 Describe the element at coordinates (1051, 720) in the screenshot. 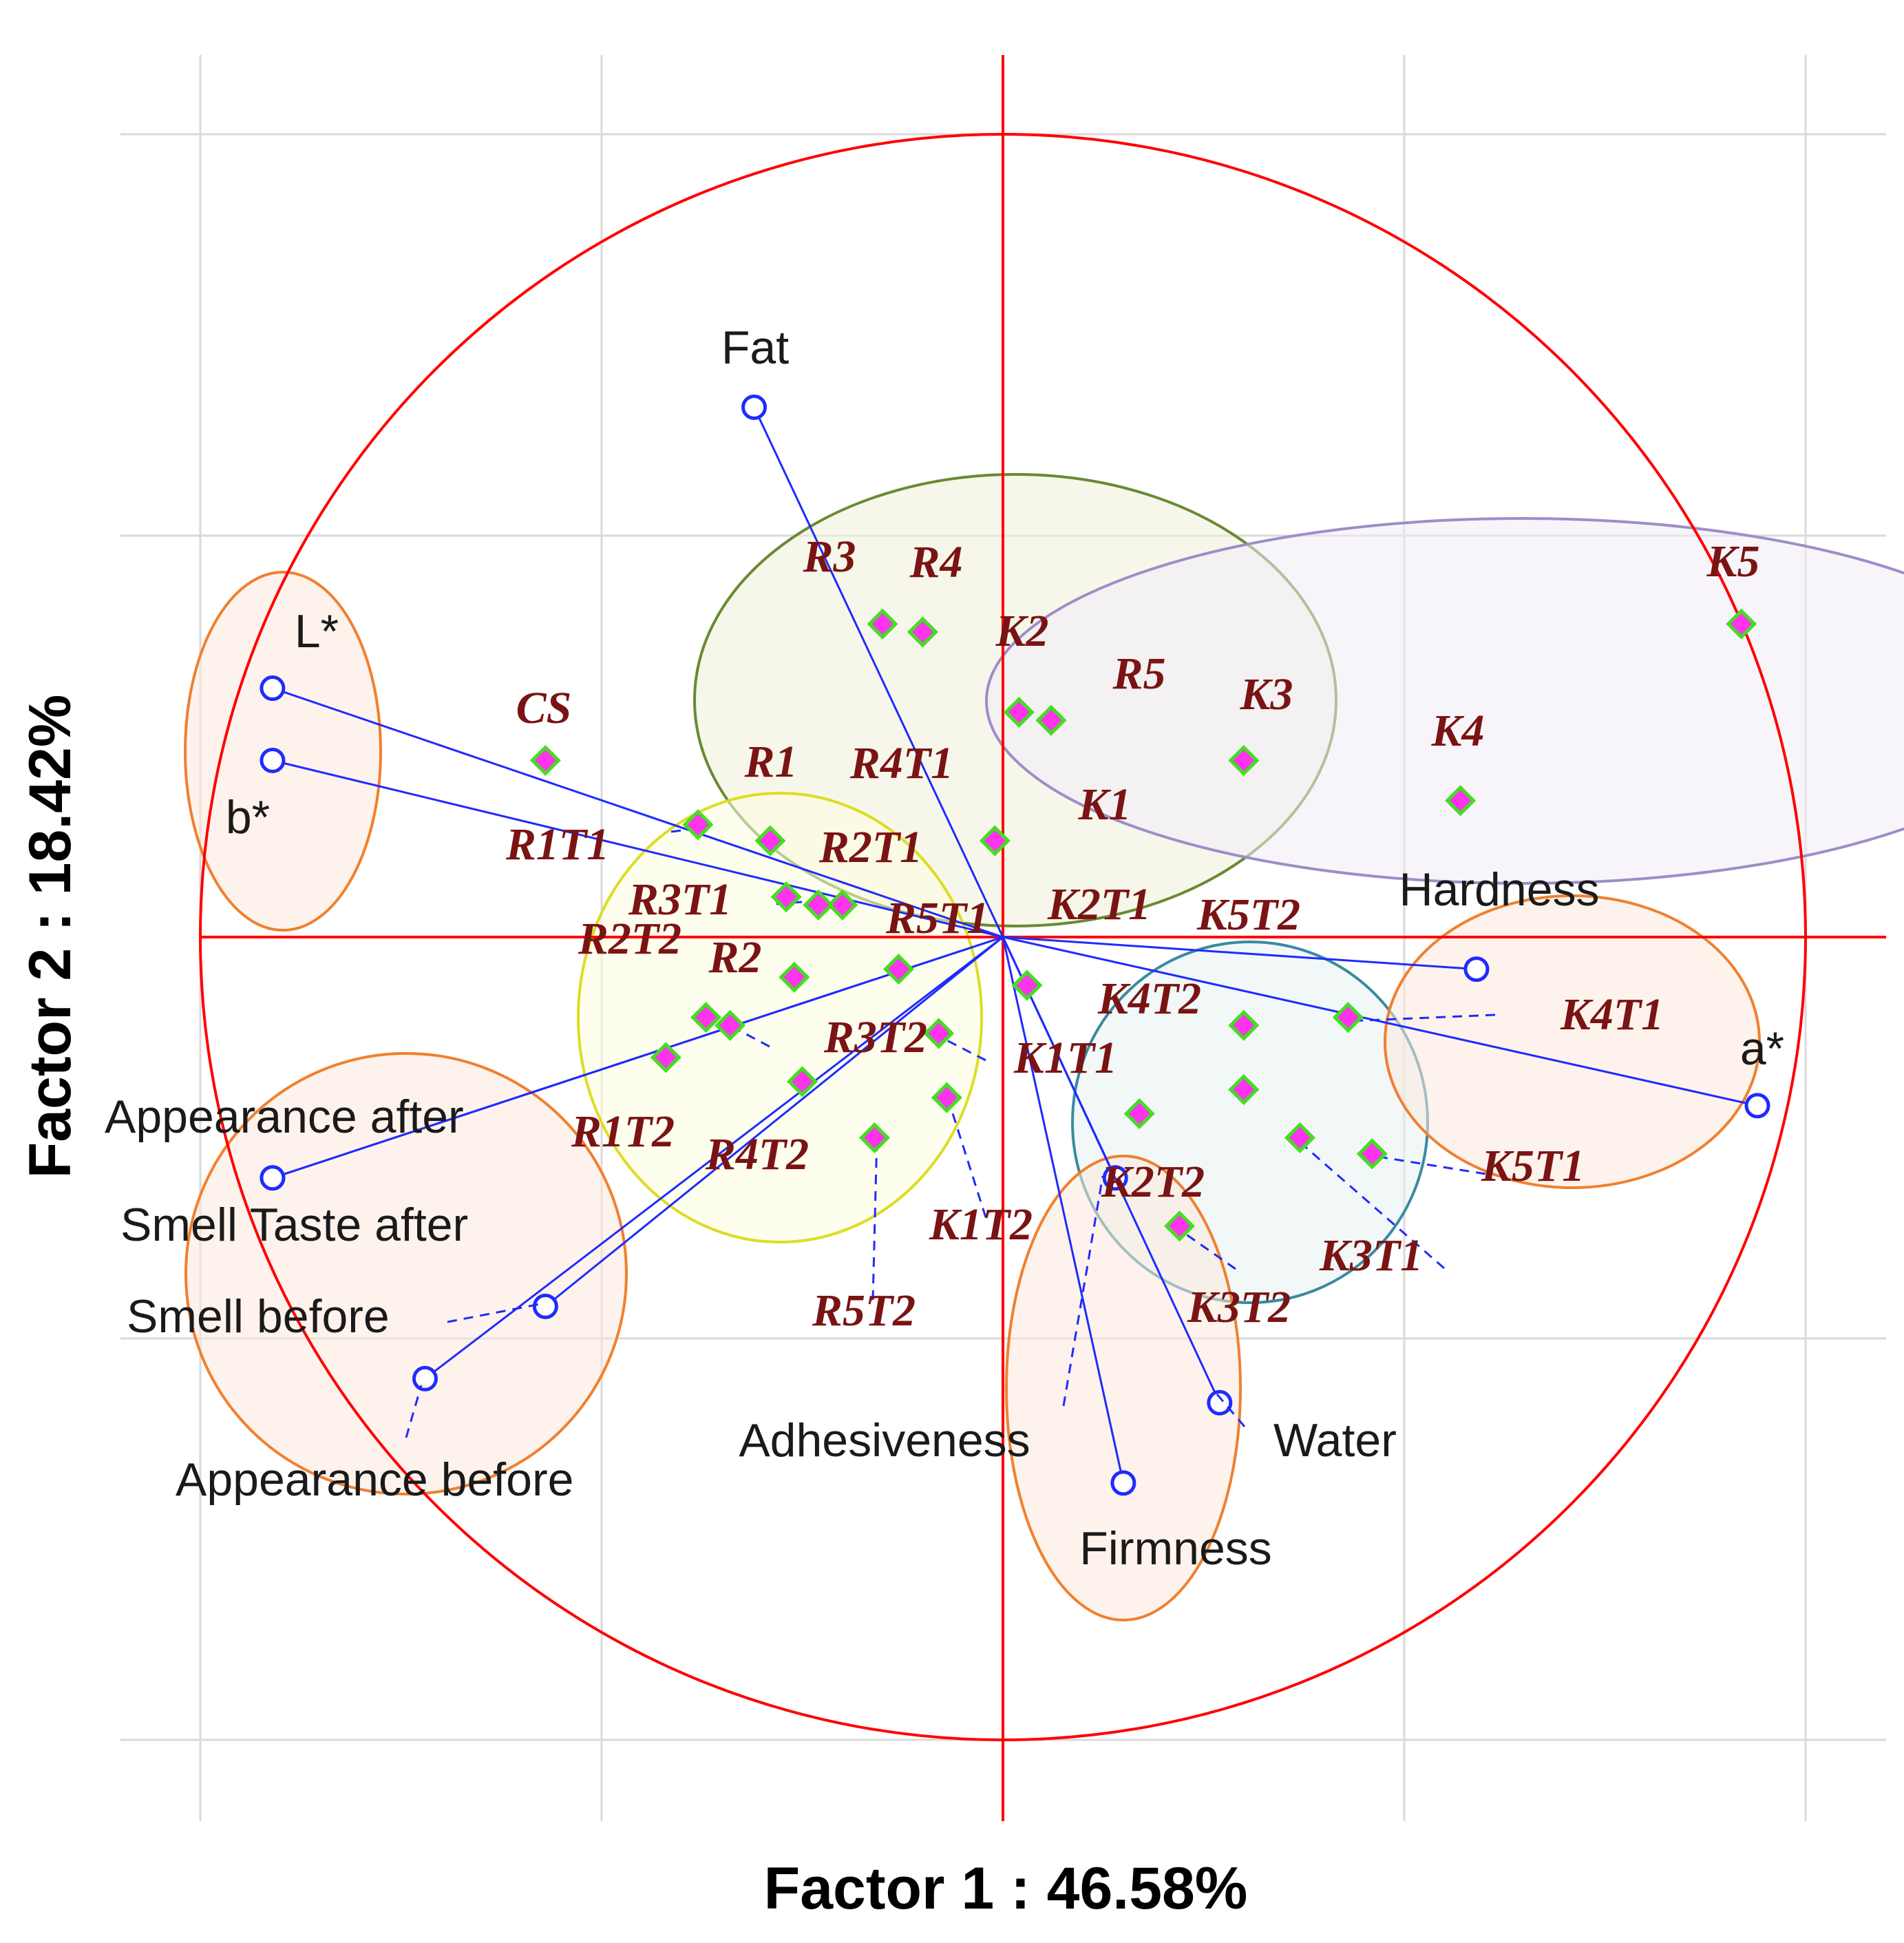

I see `point-r5` at that location.